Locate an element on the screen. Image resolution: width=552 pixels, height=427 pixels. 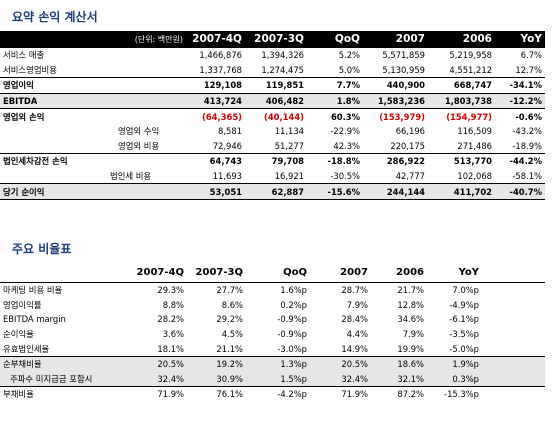
cell: -4.2%p is located at coordinates (292, 394).